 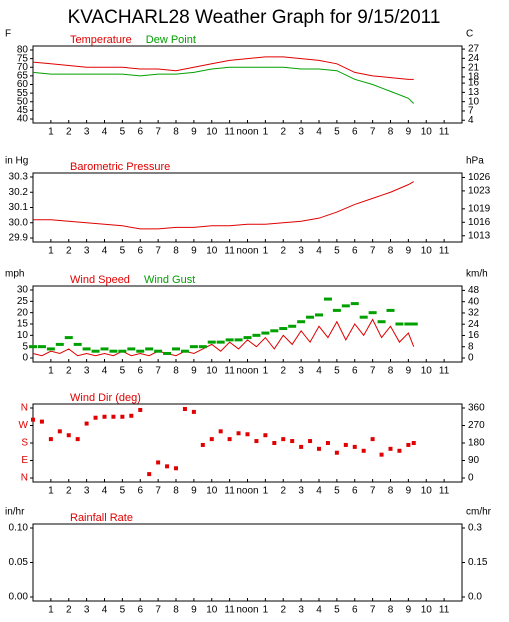 What do you see at coordinates (474, 67) in the screenshot?
I see `y2-tick-label: 21` at bounding box center [474, 67].